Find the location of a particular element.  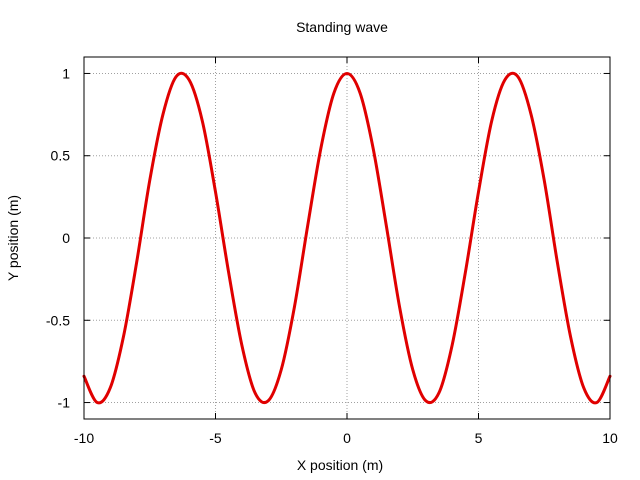

y-tick-labels: -1 -0.5 0 0.5 1 is located at coordinates (58, 237).